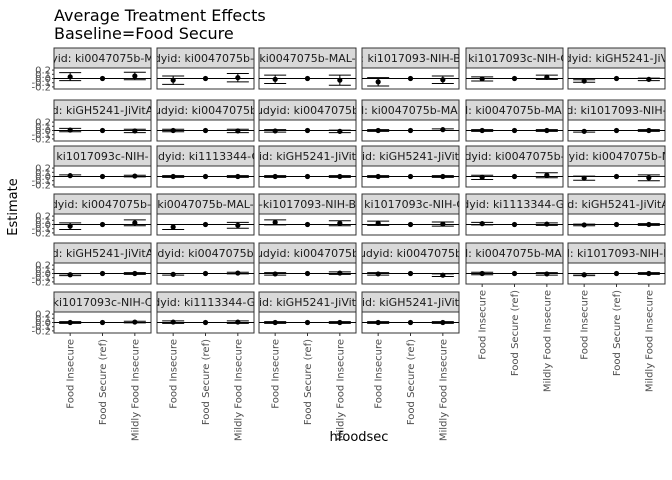  I want to click on facet-panel: d: ki0047075b-MAL, so click(411, 120).